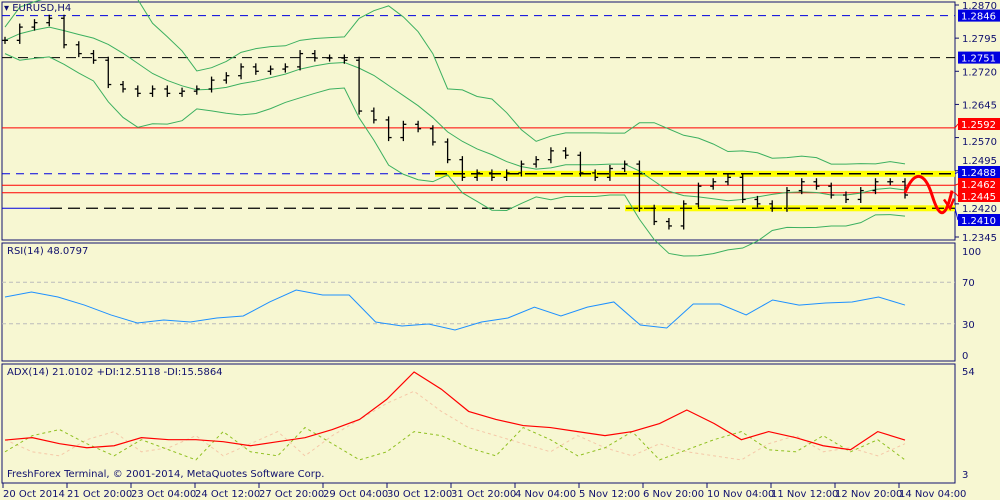 The width and height of the screenshot is (1000, 500). I want to click on time-label: 4 Nov 04:00, so click(545, 494).